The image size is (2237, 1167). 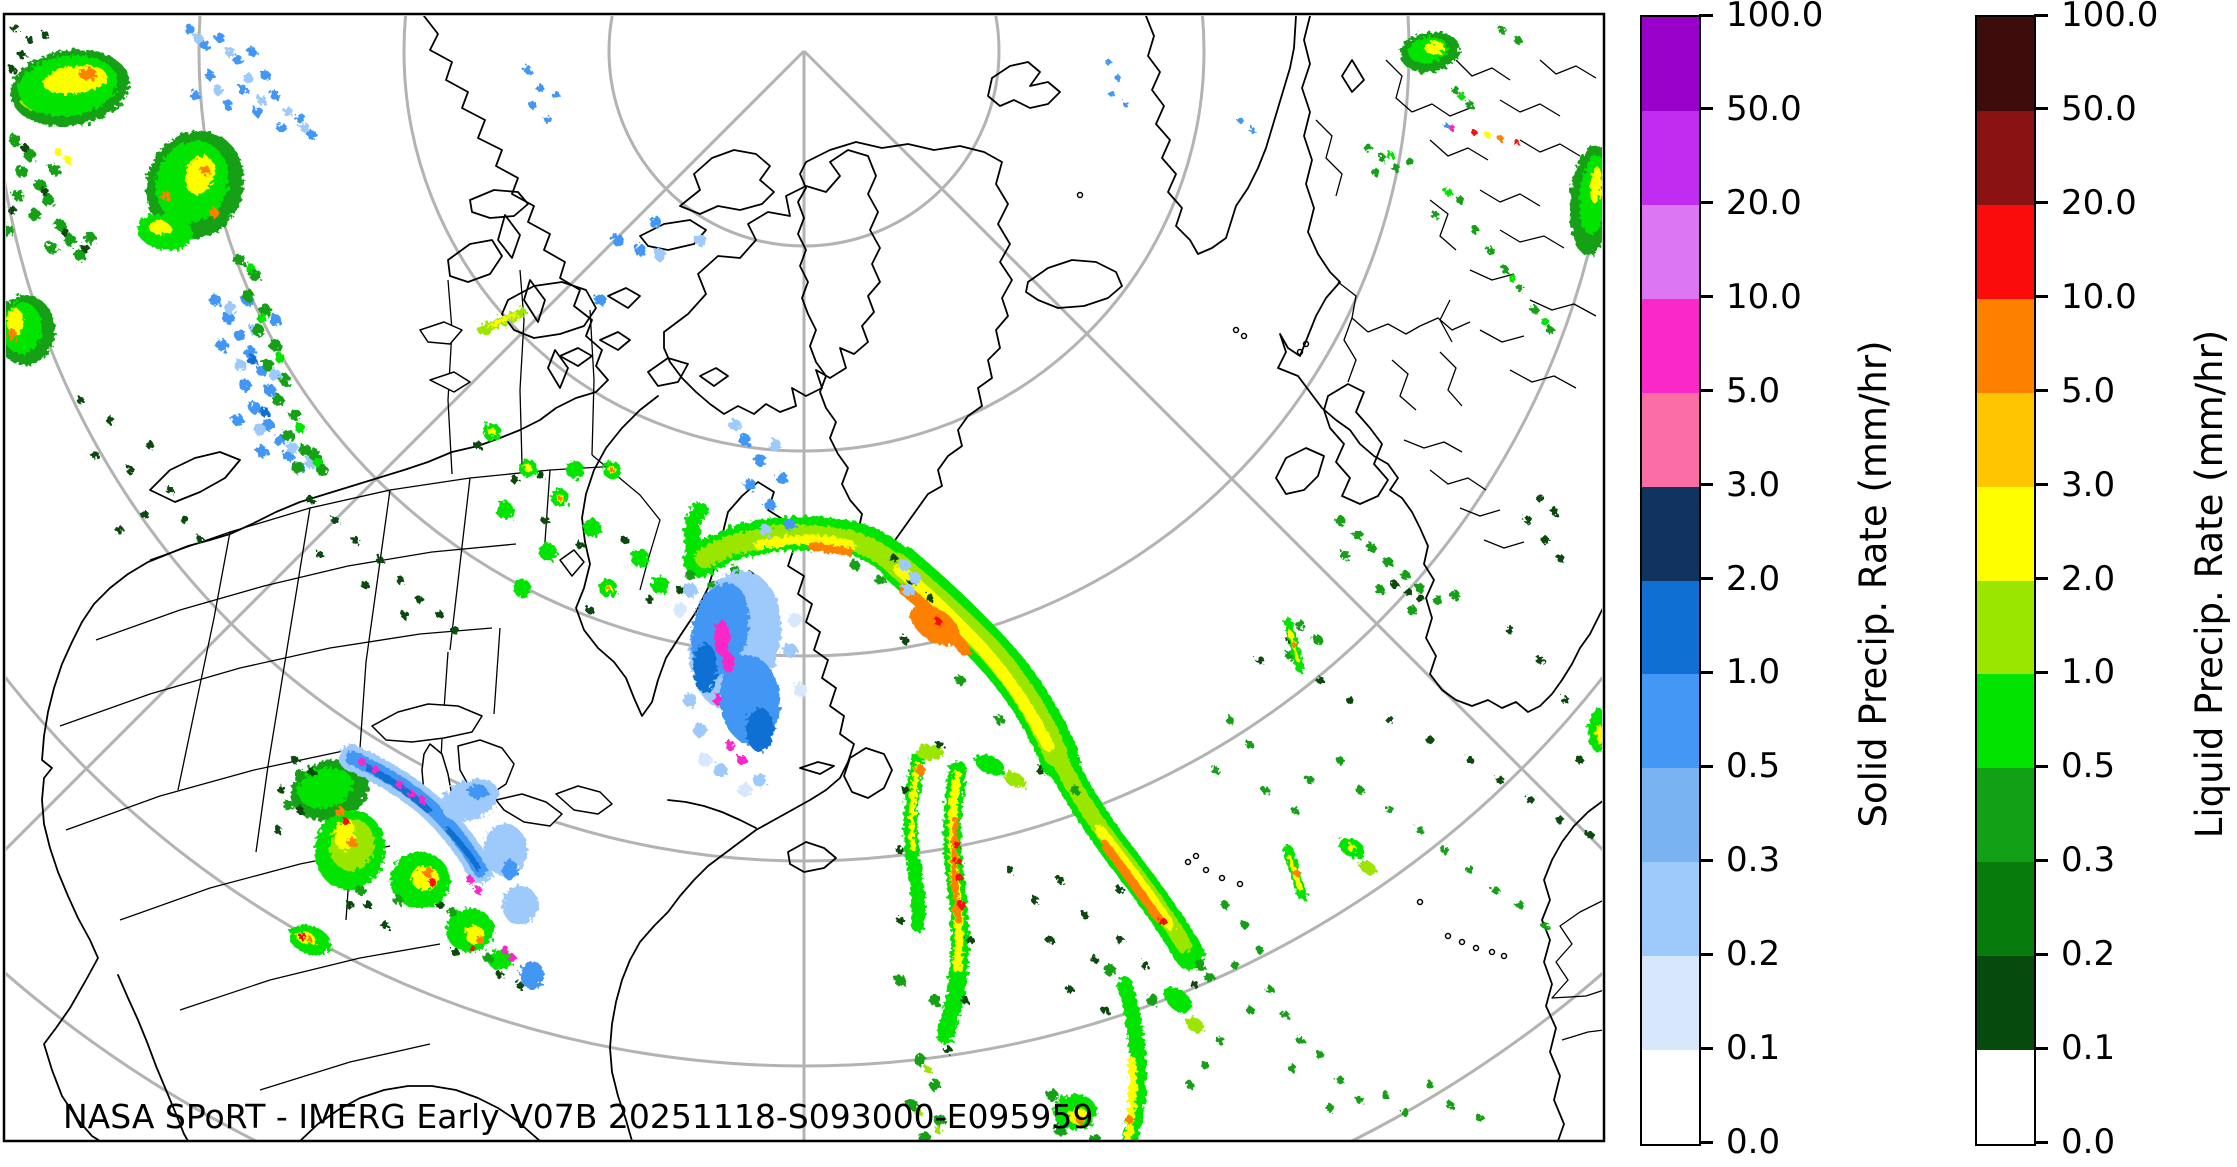 I want to click on liquid-precip-colorbar, so click(x=2005, y=580).